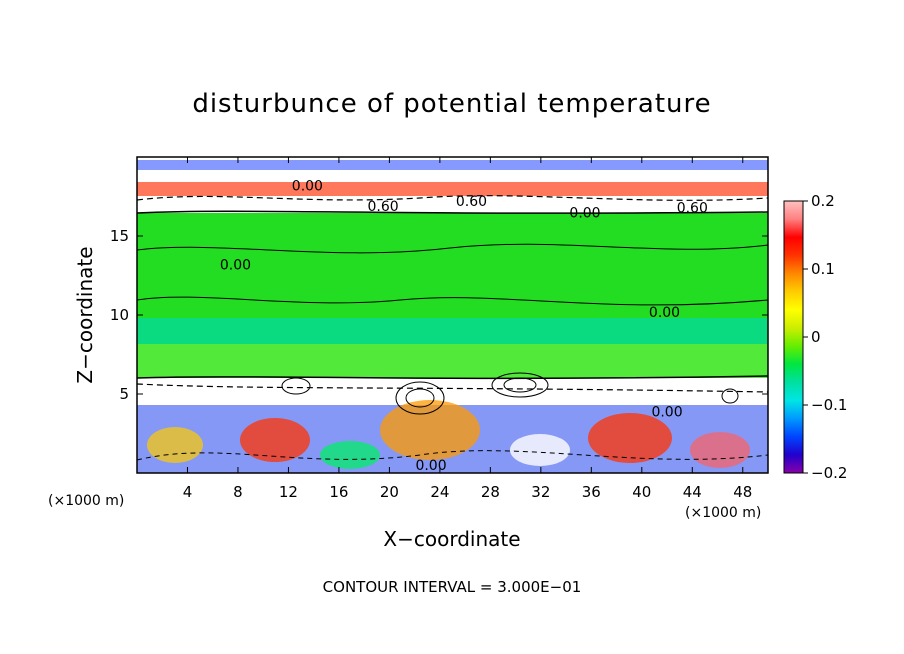  What do you see at coordinates (238, 492) in the screenshot?
I see `x-tick-label: 8` at bounding box center [238, 492].